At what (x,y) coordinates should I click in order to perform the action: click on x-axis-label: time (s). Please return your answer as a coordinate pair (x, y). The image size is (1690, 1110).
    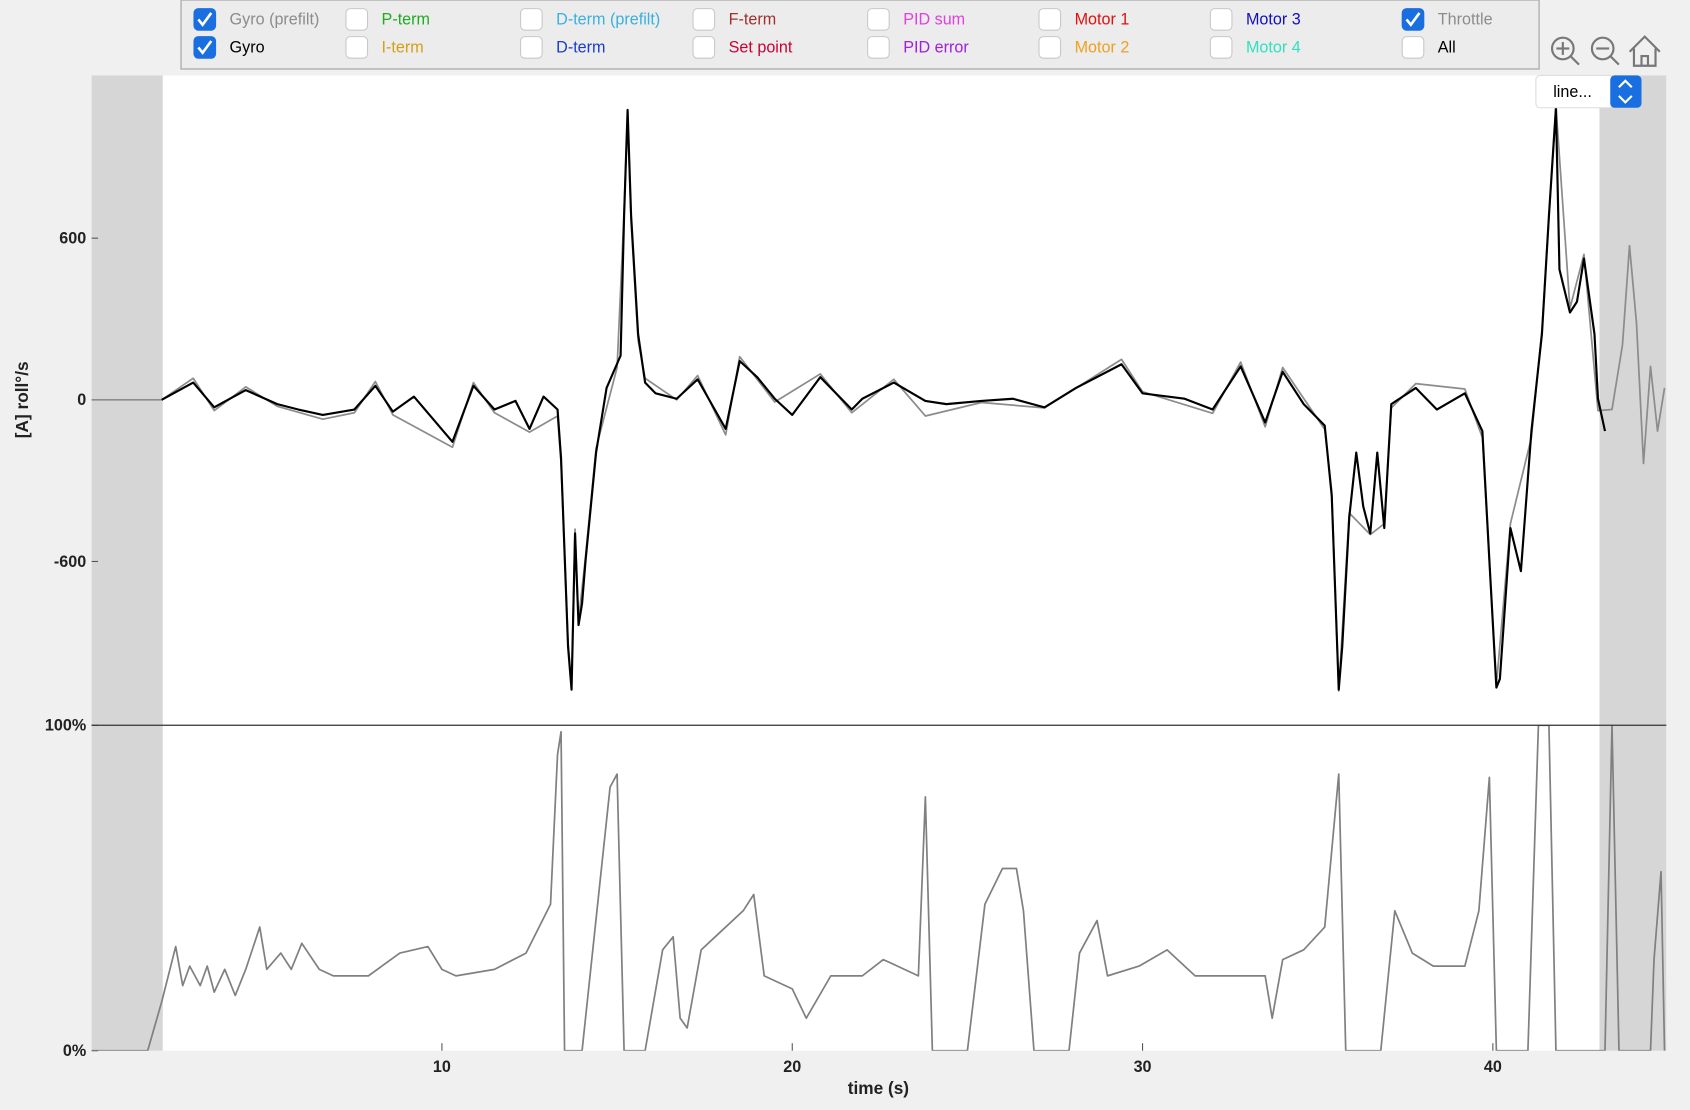
    Looking at the image, I should click on (878, 1088).